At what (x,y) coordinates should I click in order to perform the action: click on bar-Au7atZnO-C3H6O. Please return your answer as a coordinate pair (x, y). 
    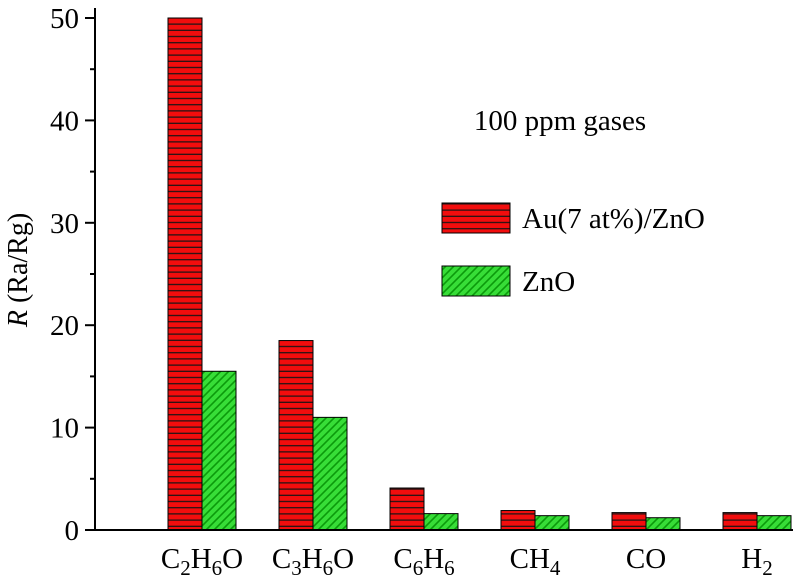
    Looking at the image, I should click on (296, 435).